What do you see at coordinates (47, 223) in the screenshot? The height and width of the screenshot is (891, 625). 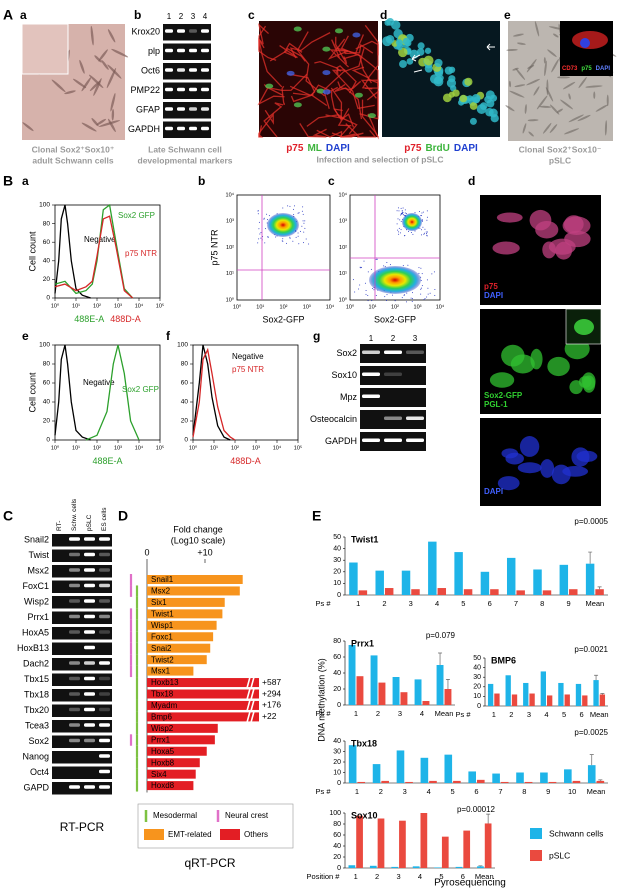 I see `y-tick-label: 80` at bounding box center [47, 223].